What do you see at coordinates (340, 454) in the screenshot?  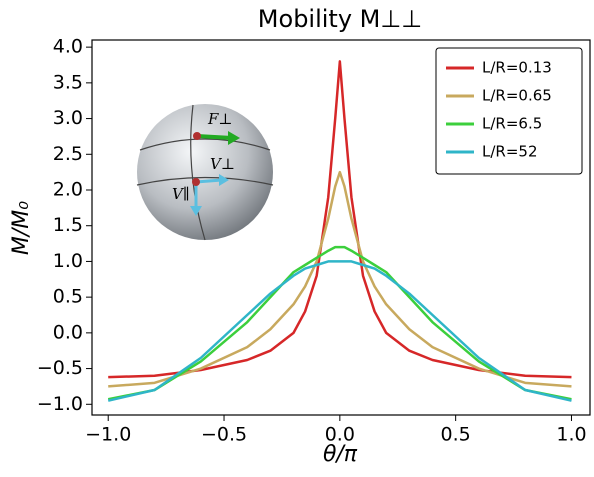 I see `x-axis-label: θ/π` at bounding box center [340, 454].